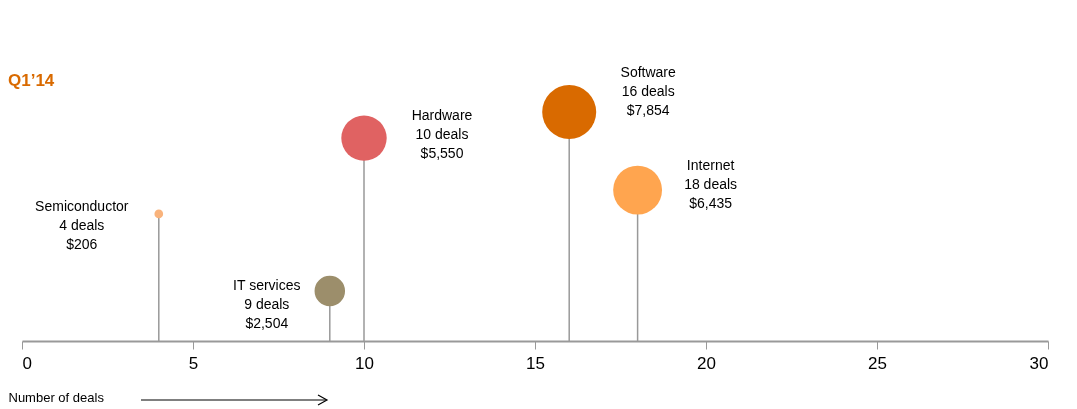 This screenshot has width=1077, height=409. I want to click on annotation: Semiconductor 4 deals $206, so click(82, 224).